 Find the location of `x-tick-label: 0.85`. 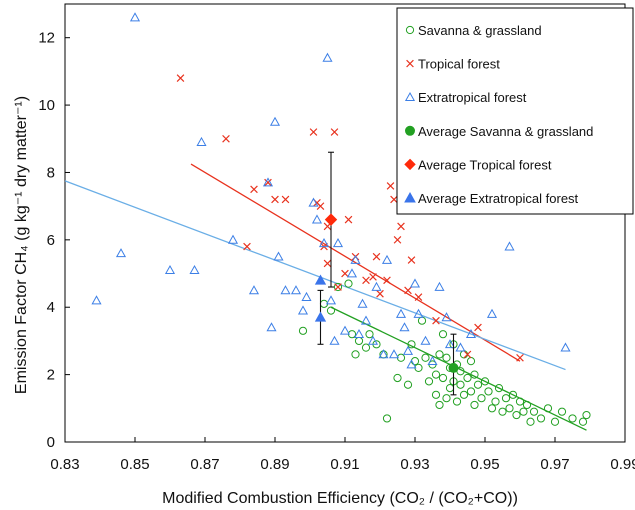

x-tick-label: 0.85 is located at coordinates (134, 464).